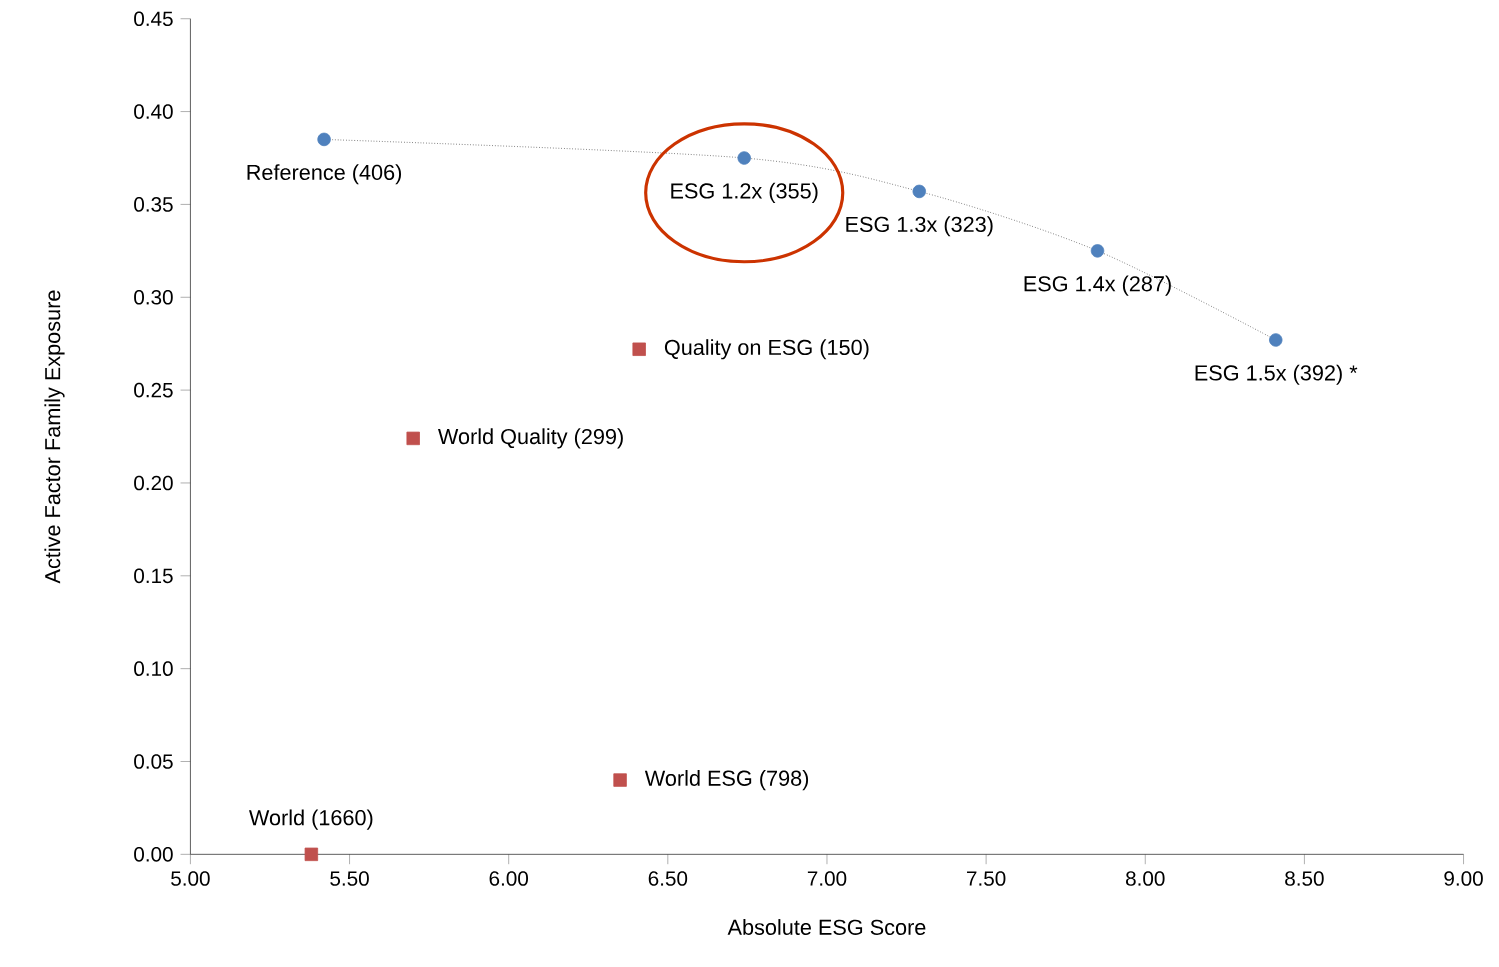  Describe the element at coordinates (726, 780) in the screenshot. I see `annotation: World ESG (798)` at that location.